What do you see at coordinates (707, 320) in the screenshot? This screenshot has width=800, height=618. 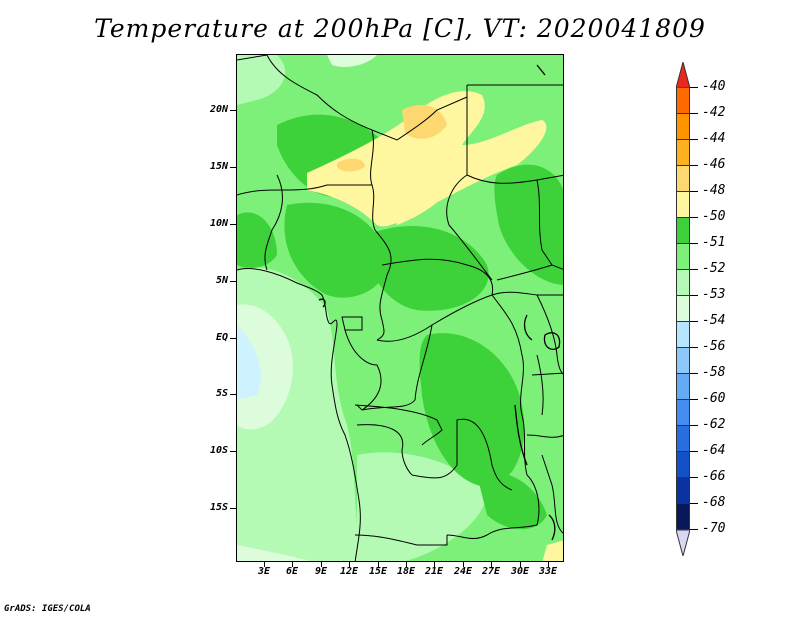 I see `colorbar-label: -54` at bounding box center [707, 320].